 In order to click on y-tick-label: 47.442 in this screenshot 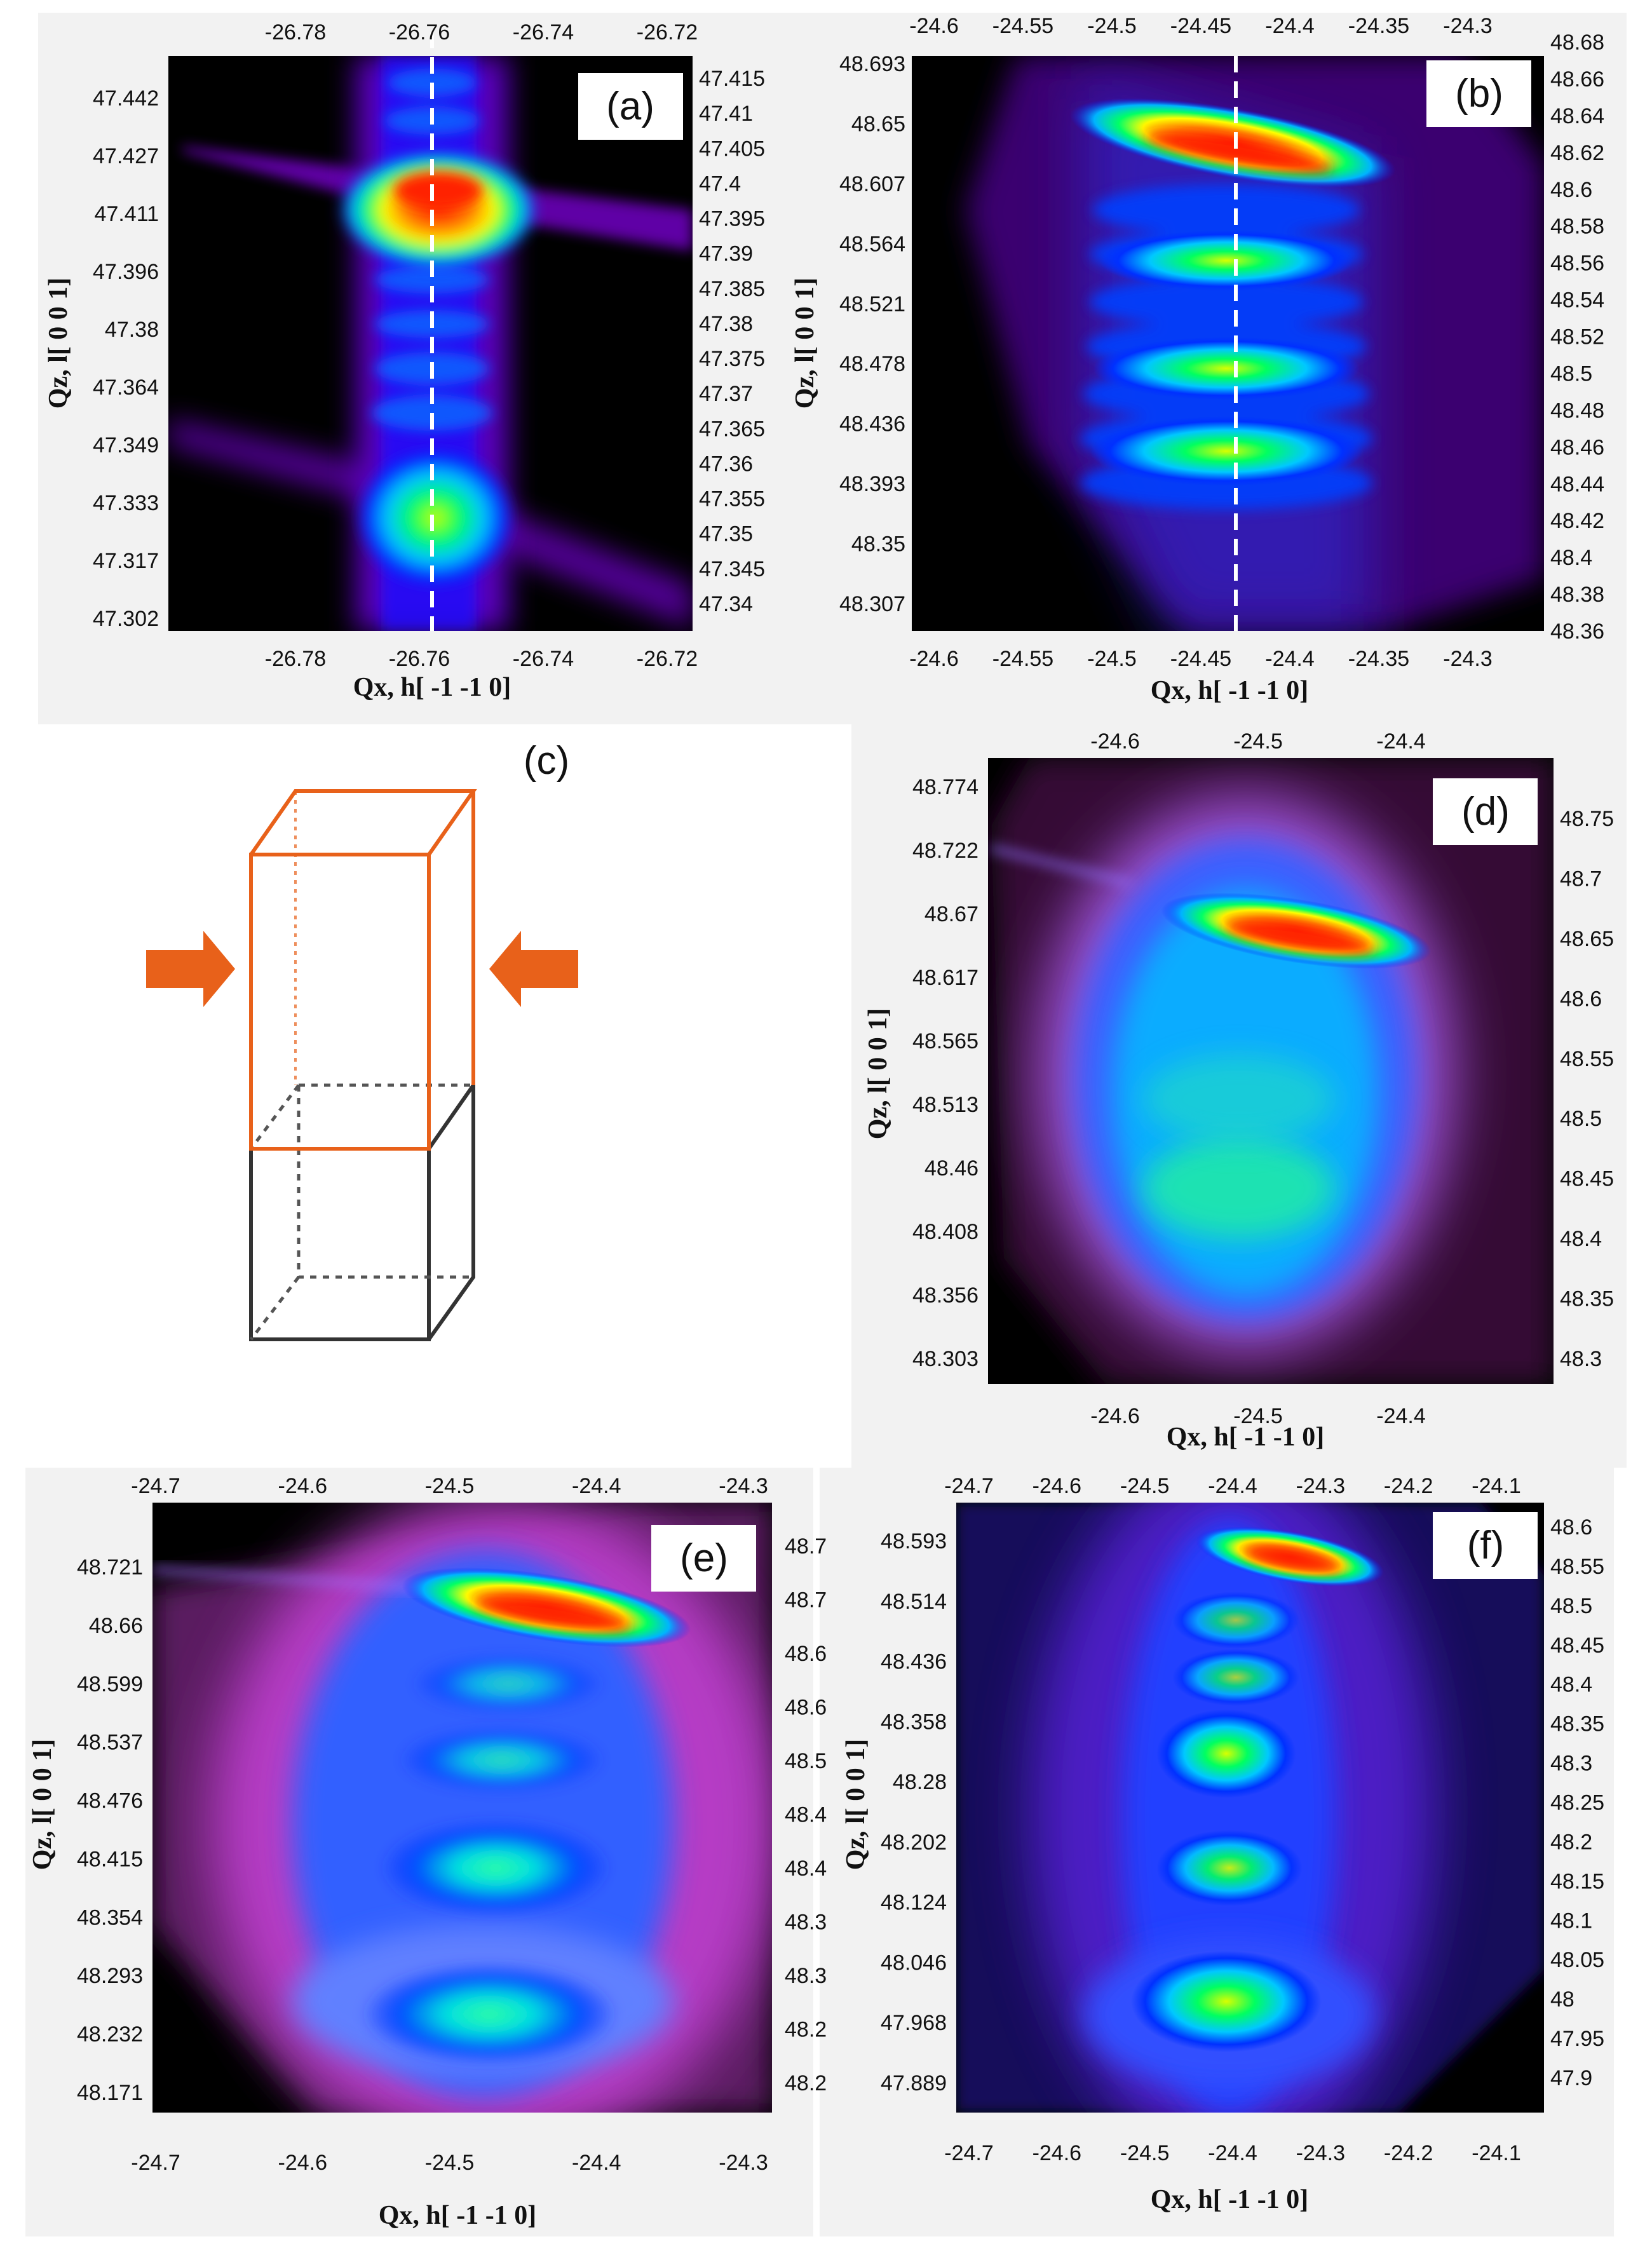, I will do `click(126, 98)`.